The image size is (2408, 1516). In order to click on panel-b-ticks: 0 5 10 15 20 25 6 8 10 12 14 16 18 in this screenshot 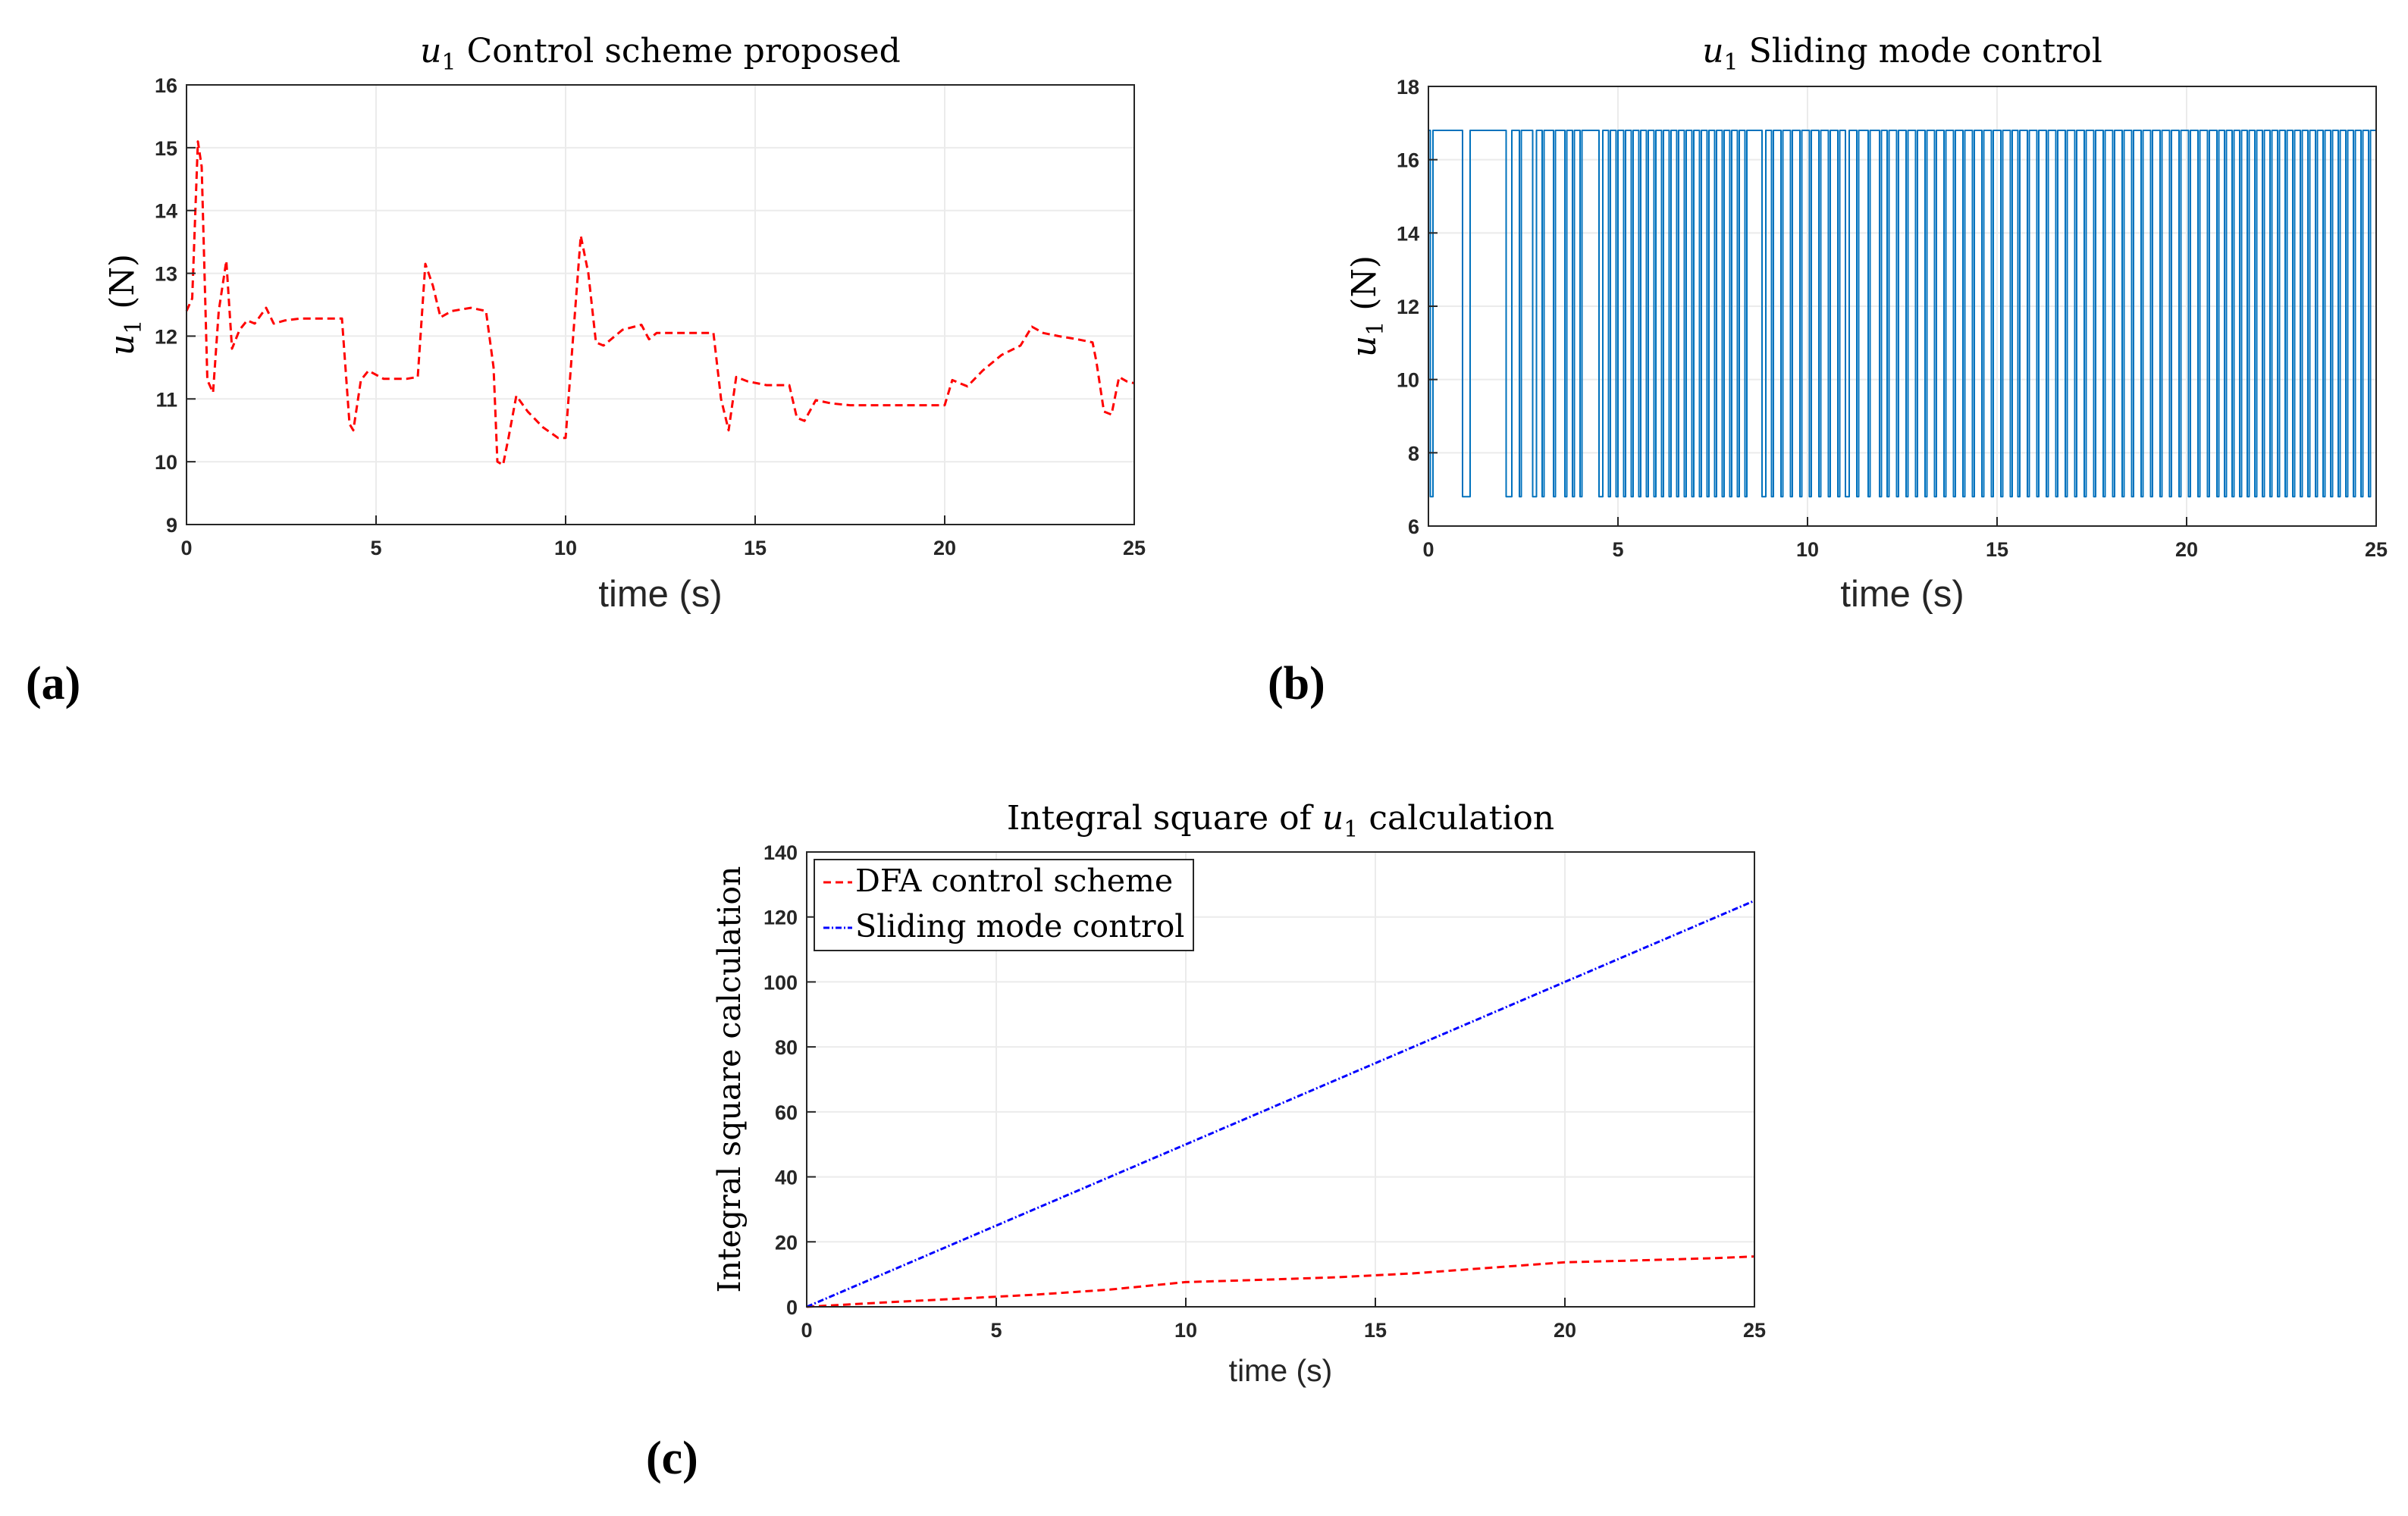, I will do `click(1892, 318)`.